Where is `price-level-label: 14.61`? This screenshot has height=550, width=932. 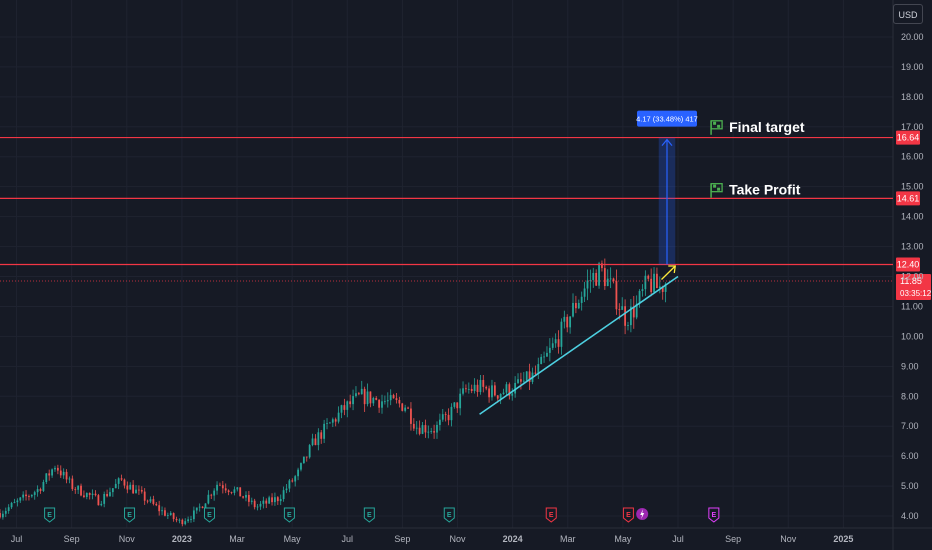 price-level-label: 14.61 is located at coordinates (908, 198).